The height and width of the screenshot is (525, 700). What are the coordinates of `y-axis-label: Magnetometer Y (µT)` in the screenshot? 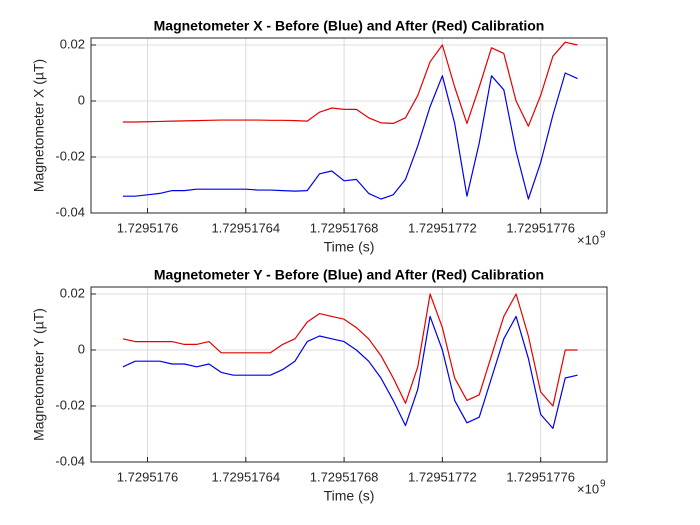 It's located at (39, 374).